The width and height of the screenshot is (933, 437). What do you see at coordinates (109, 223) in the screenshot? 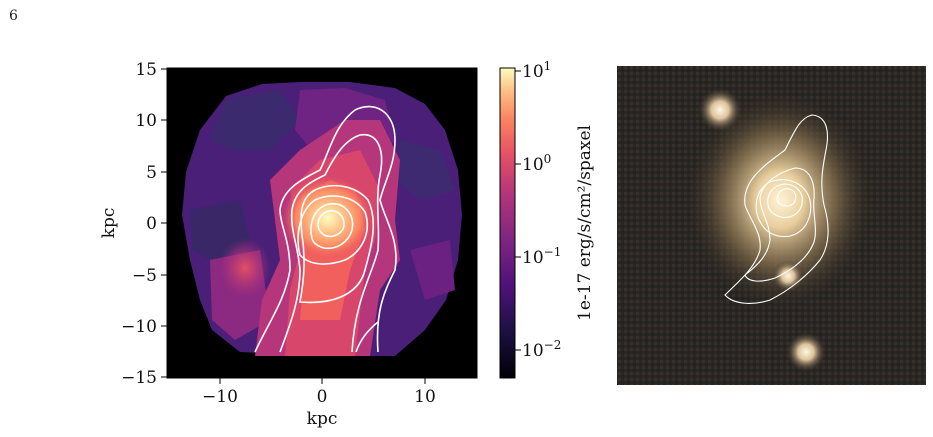
I see `y-axis-label: kpc` at bounding box center [109, 223].